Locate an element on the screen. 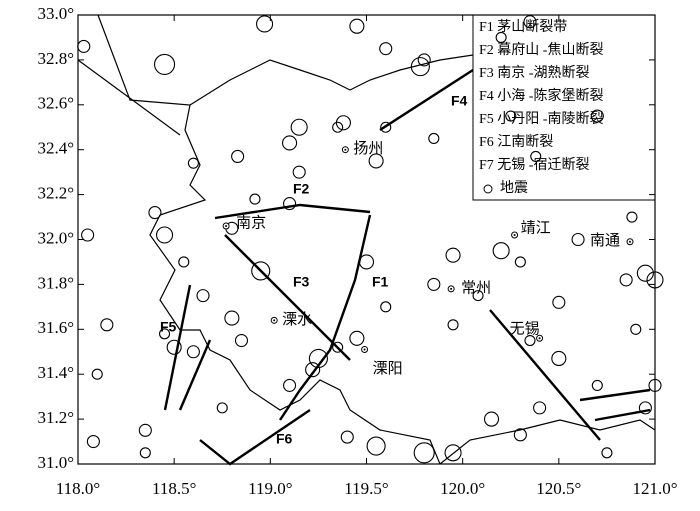 The image size is (700, 511). y-tick-label: 31.2° is located at coordinates (55, 417).